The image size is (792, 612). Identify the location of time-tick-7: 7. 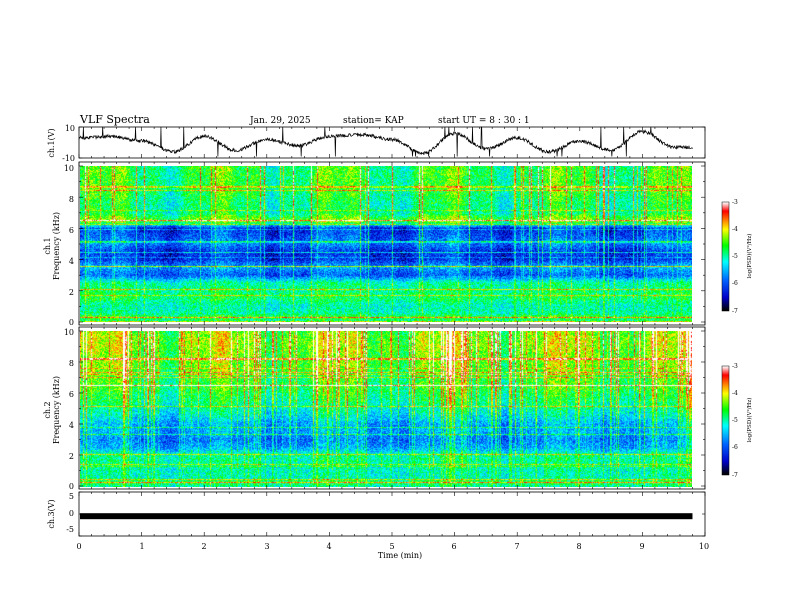
(516, 546).